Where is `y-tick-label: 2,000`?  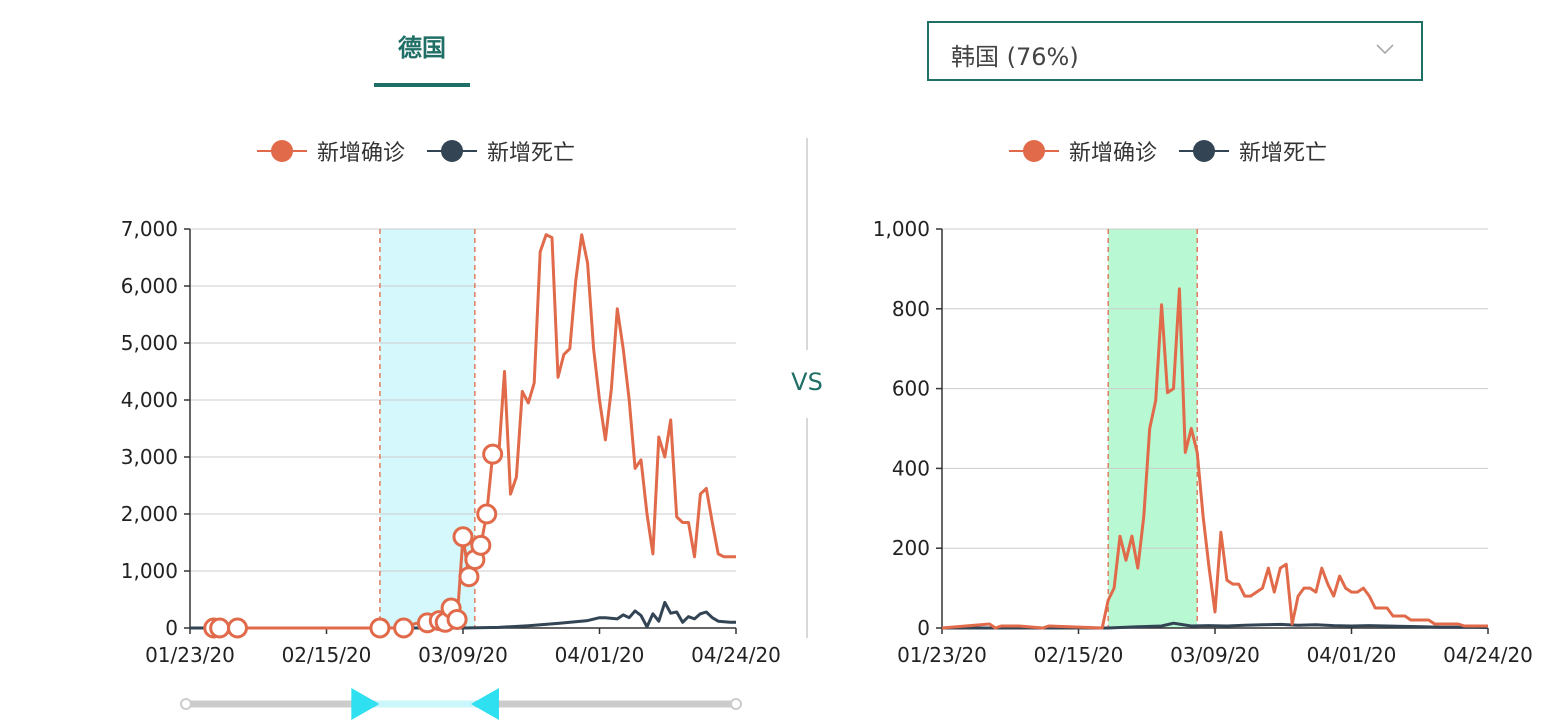 y-tick-label: 2,000 is located at coordinates (149, 514).